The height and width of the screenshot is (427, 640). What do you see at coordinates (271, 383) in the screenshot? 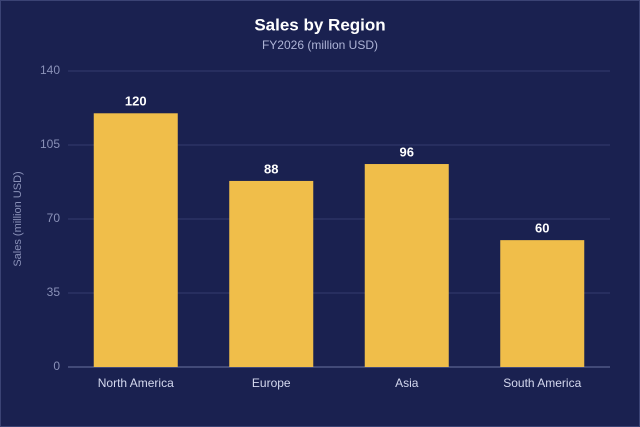
I see `x-tick-label: Europe` at bounding box center [271, 383].